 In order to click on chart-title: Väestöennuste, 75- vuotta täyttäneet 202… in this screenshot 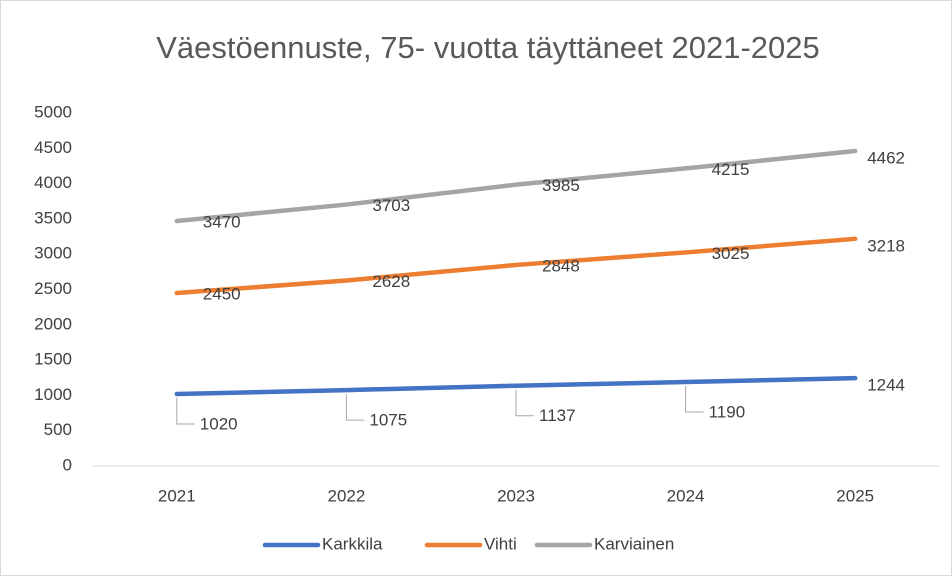, I will do `click(488, 47)`.